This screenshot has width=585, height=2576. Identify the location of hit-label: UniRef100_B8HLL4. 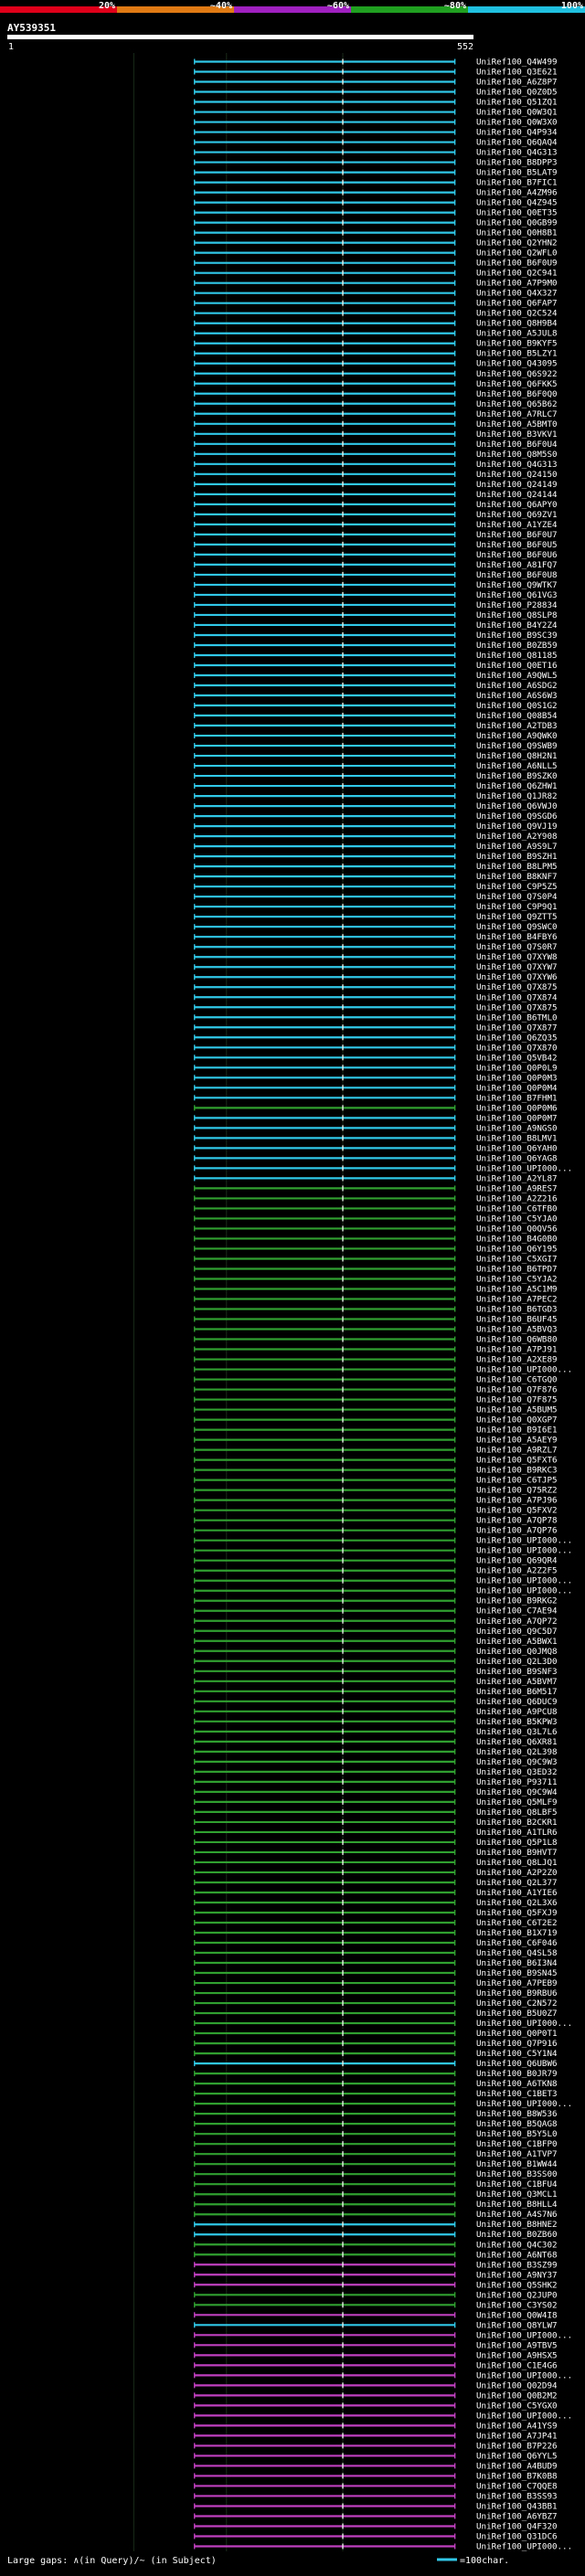
(517, 2205).